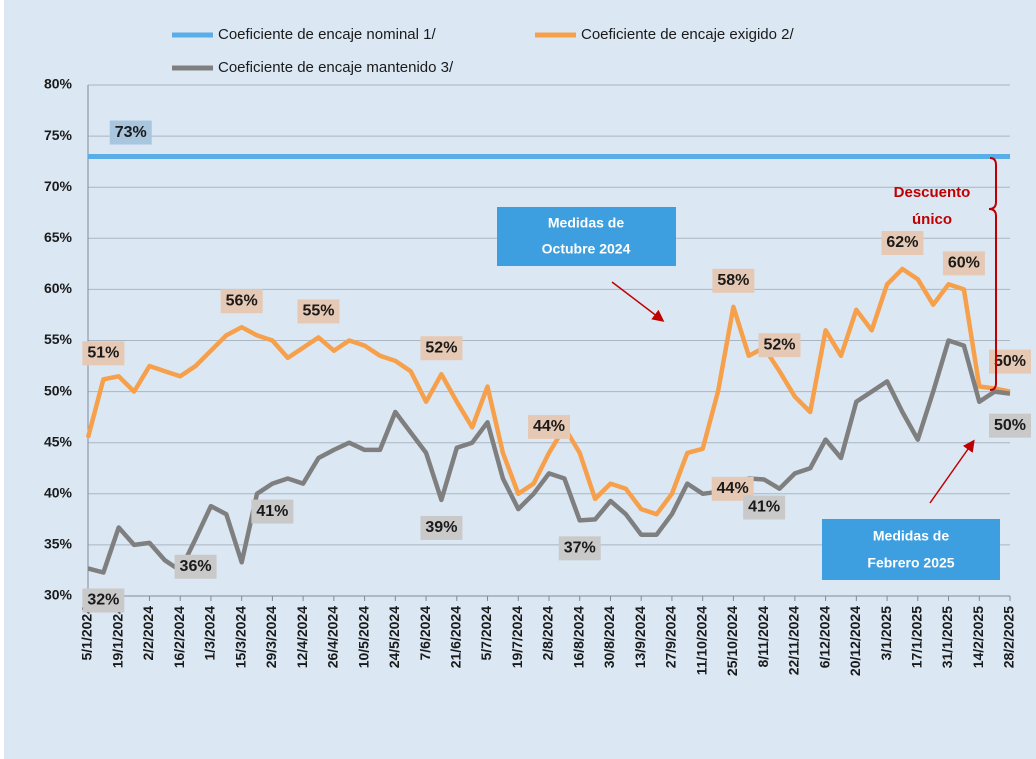 The image size is (1036, 759). Describe the element at coordinates (855, 641) in the screenshot. I see `x-tick-label: 20/12/2024` at that location.